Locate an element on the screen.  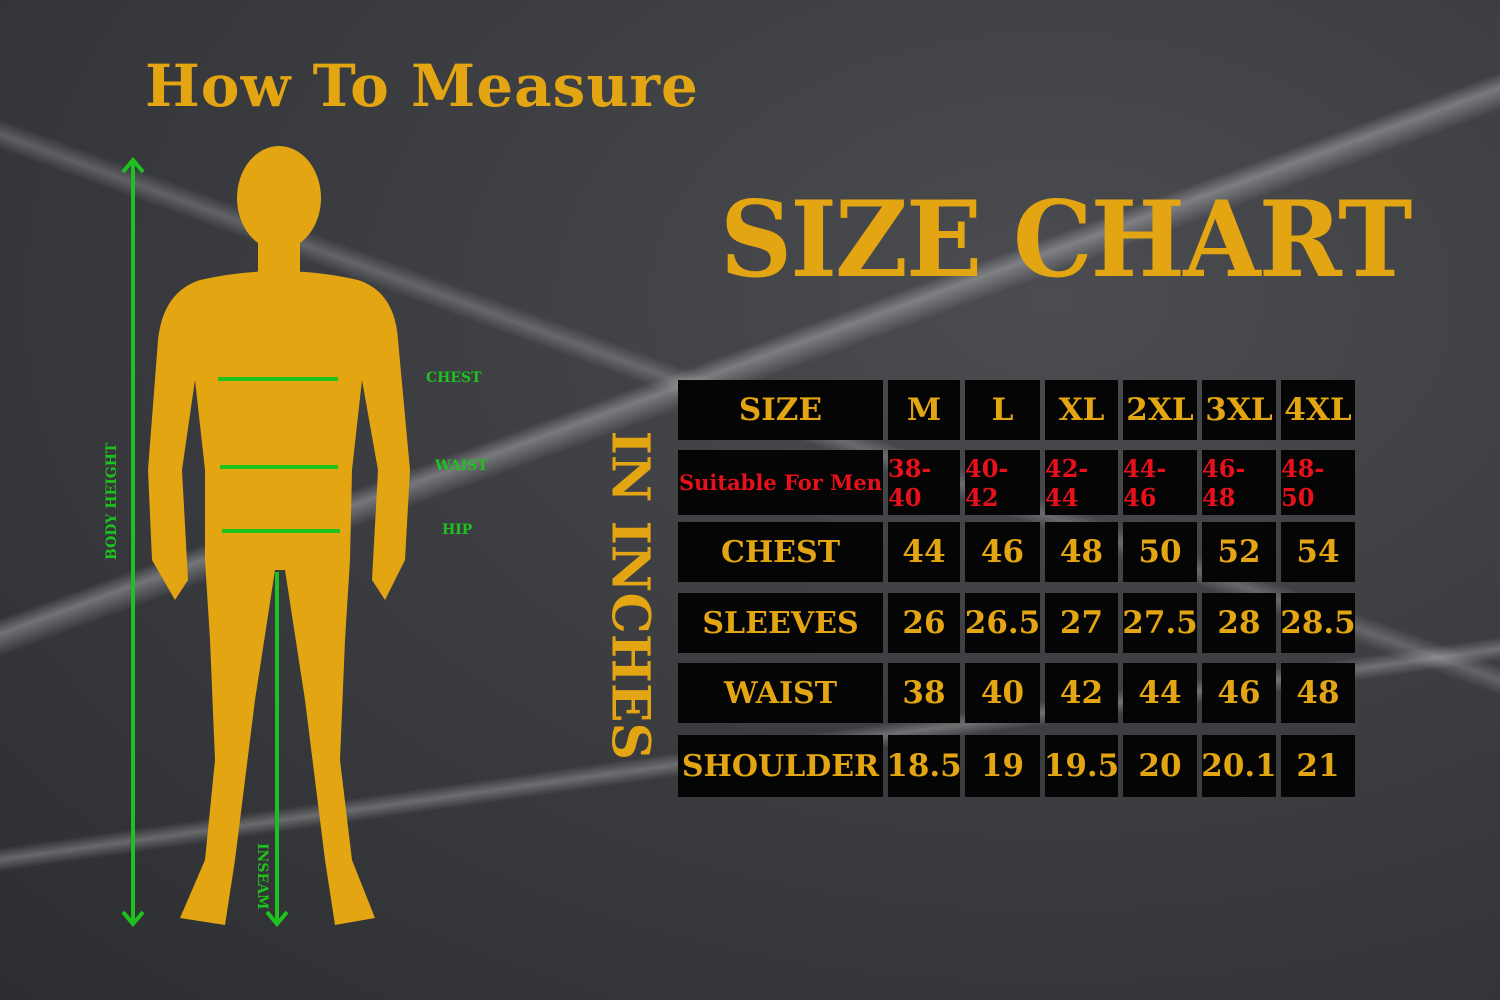
chest-label: CHEST is located at coordinates (454, 378).